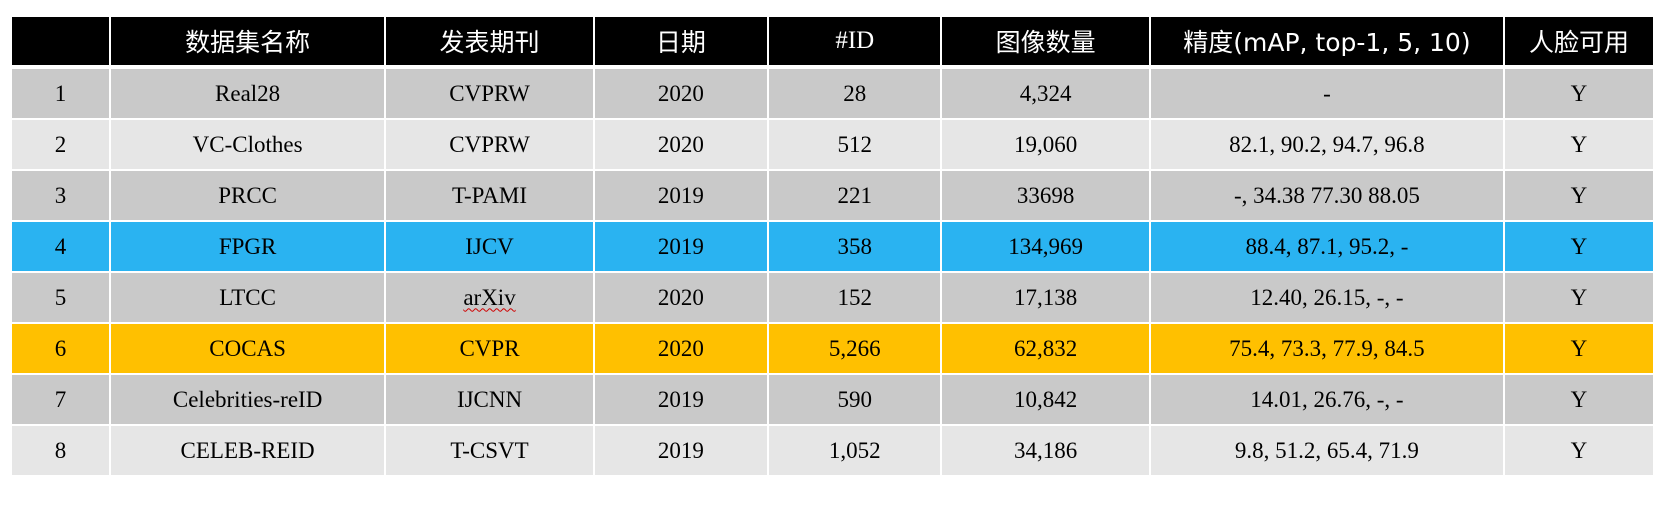 The image size is (1665, 520). What do you see at coordinates (247, 450) in the screenshot?
I see `cell-dataset-name: CELEB-REID` at bounding box center [247, 450].